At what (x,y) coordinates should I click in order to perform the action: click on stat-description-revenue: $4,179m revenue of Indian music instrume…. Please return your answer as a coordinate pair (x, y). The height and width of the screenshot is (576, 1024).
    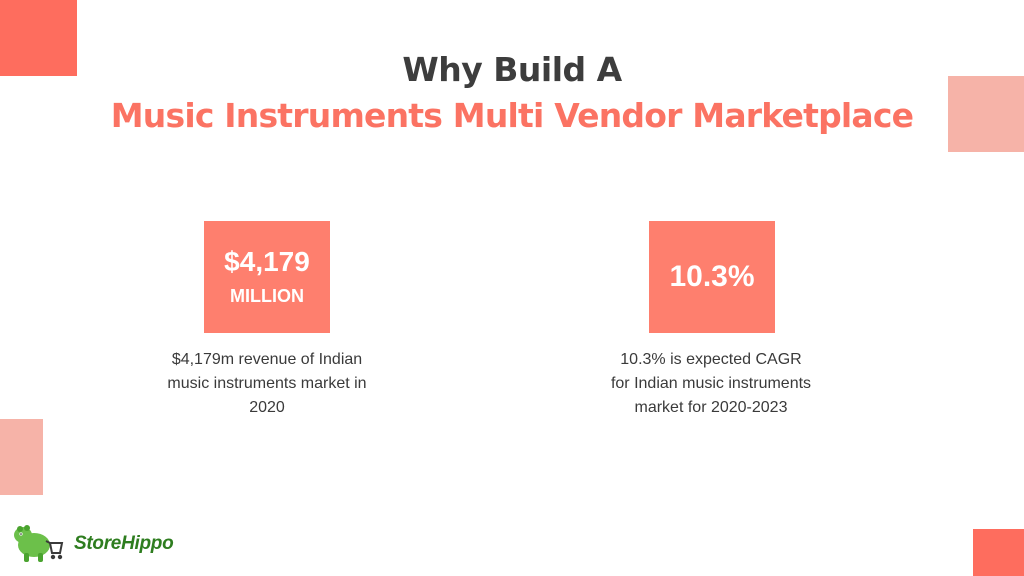
    Looking at the image, I should click on (267, 384).